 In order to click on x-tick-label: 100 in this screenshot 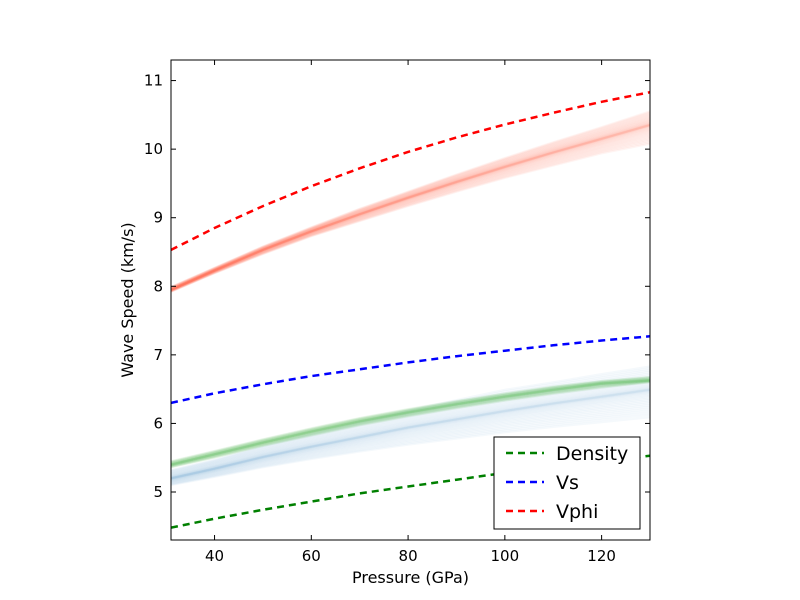, I will do `click(505, 556)`.